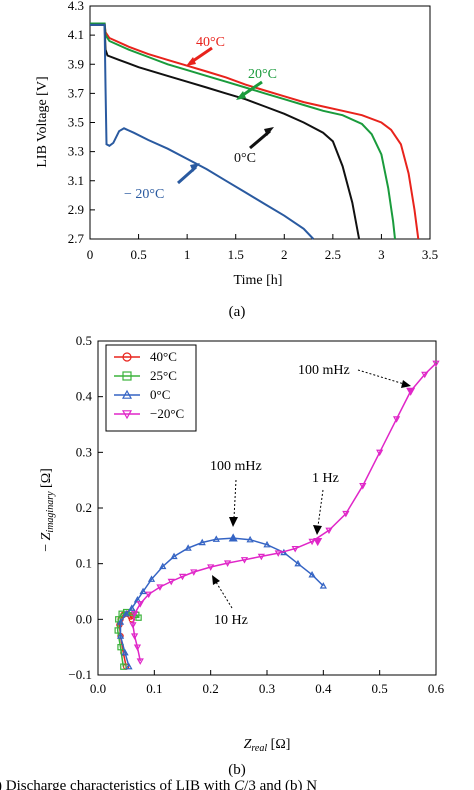 The width and height of the screenshot is (474, 790). Describe the element at coordinates (320, 508) in the screenshot. I see `annotation-leader-1hz` at that location.